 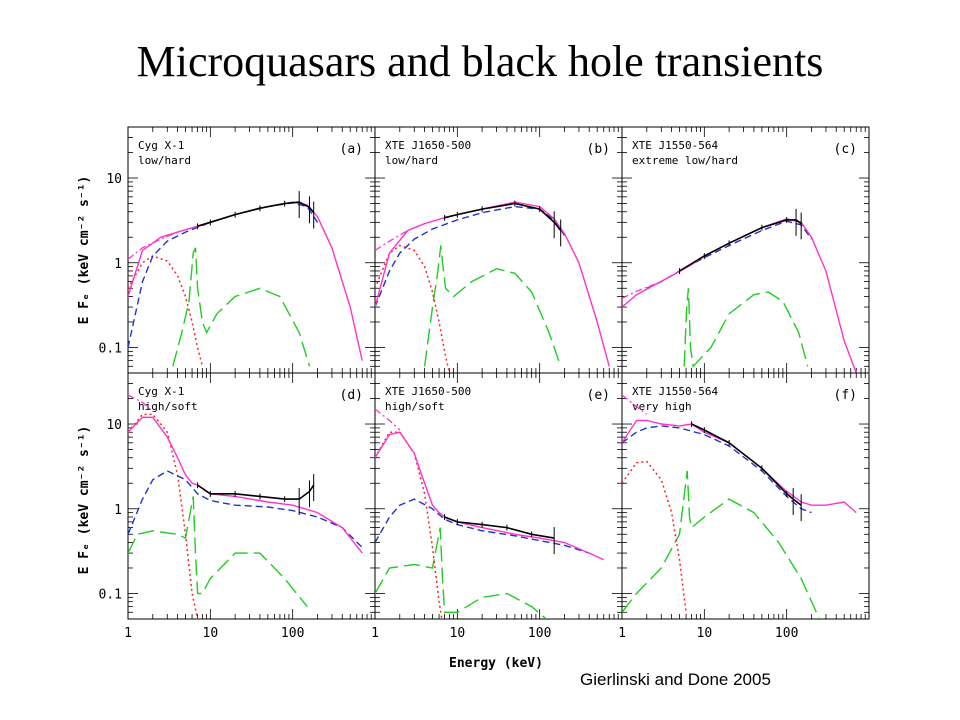 I want to click on panel-state-label: extreme low/hard, so click(x=685, y=160).